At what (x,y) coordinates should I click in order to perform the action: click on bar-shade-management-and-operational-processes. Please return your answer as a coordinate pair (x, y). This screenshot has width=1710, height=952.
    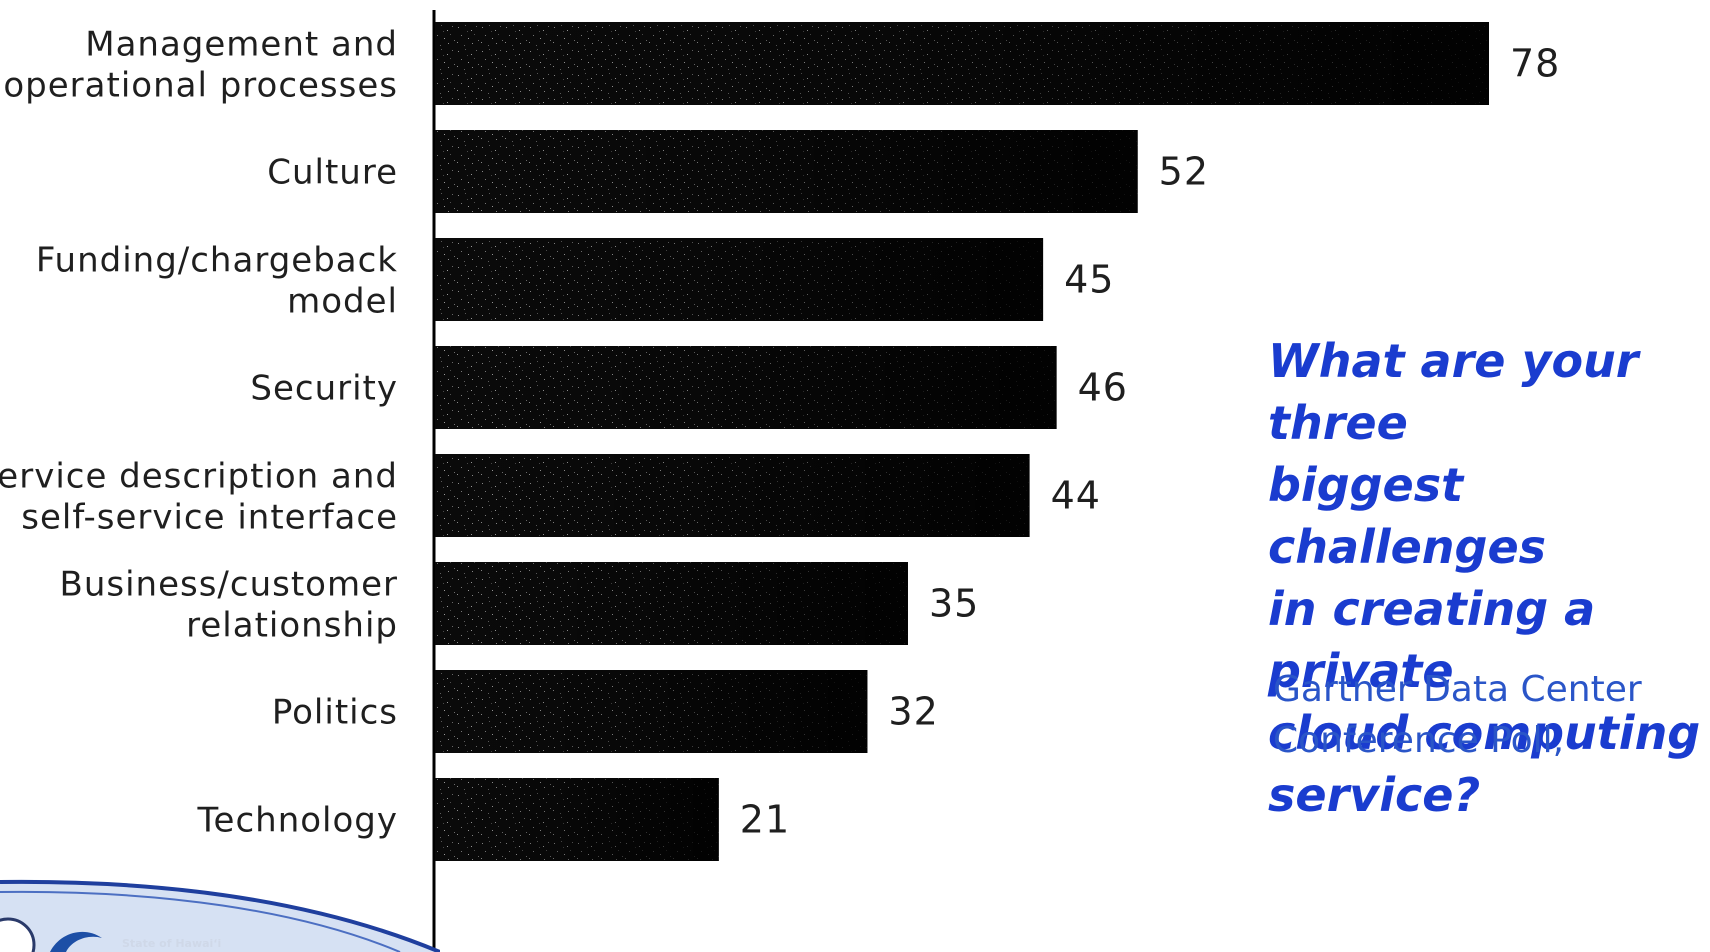
    Looking at the image, I should click on (962, 63).